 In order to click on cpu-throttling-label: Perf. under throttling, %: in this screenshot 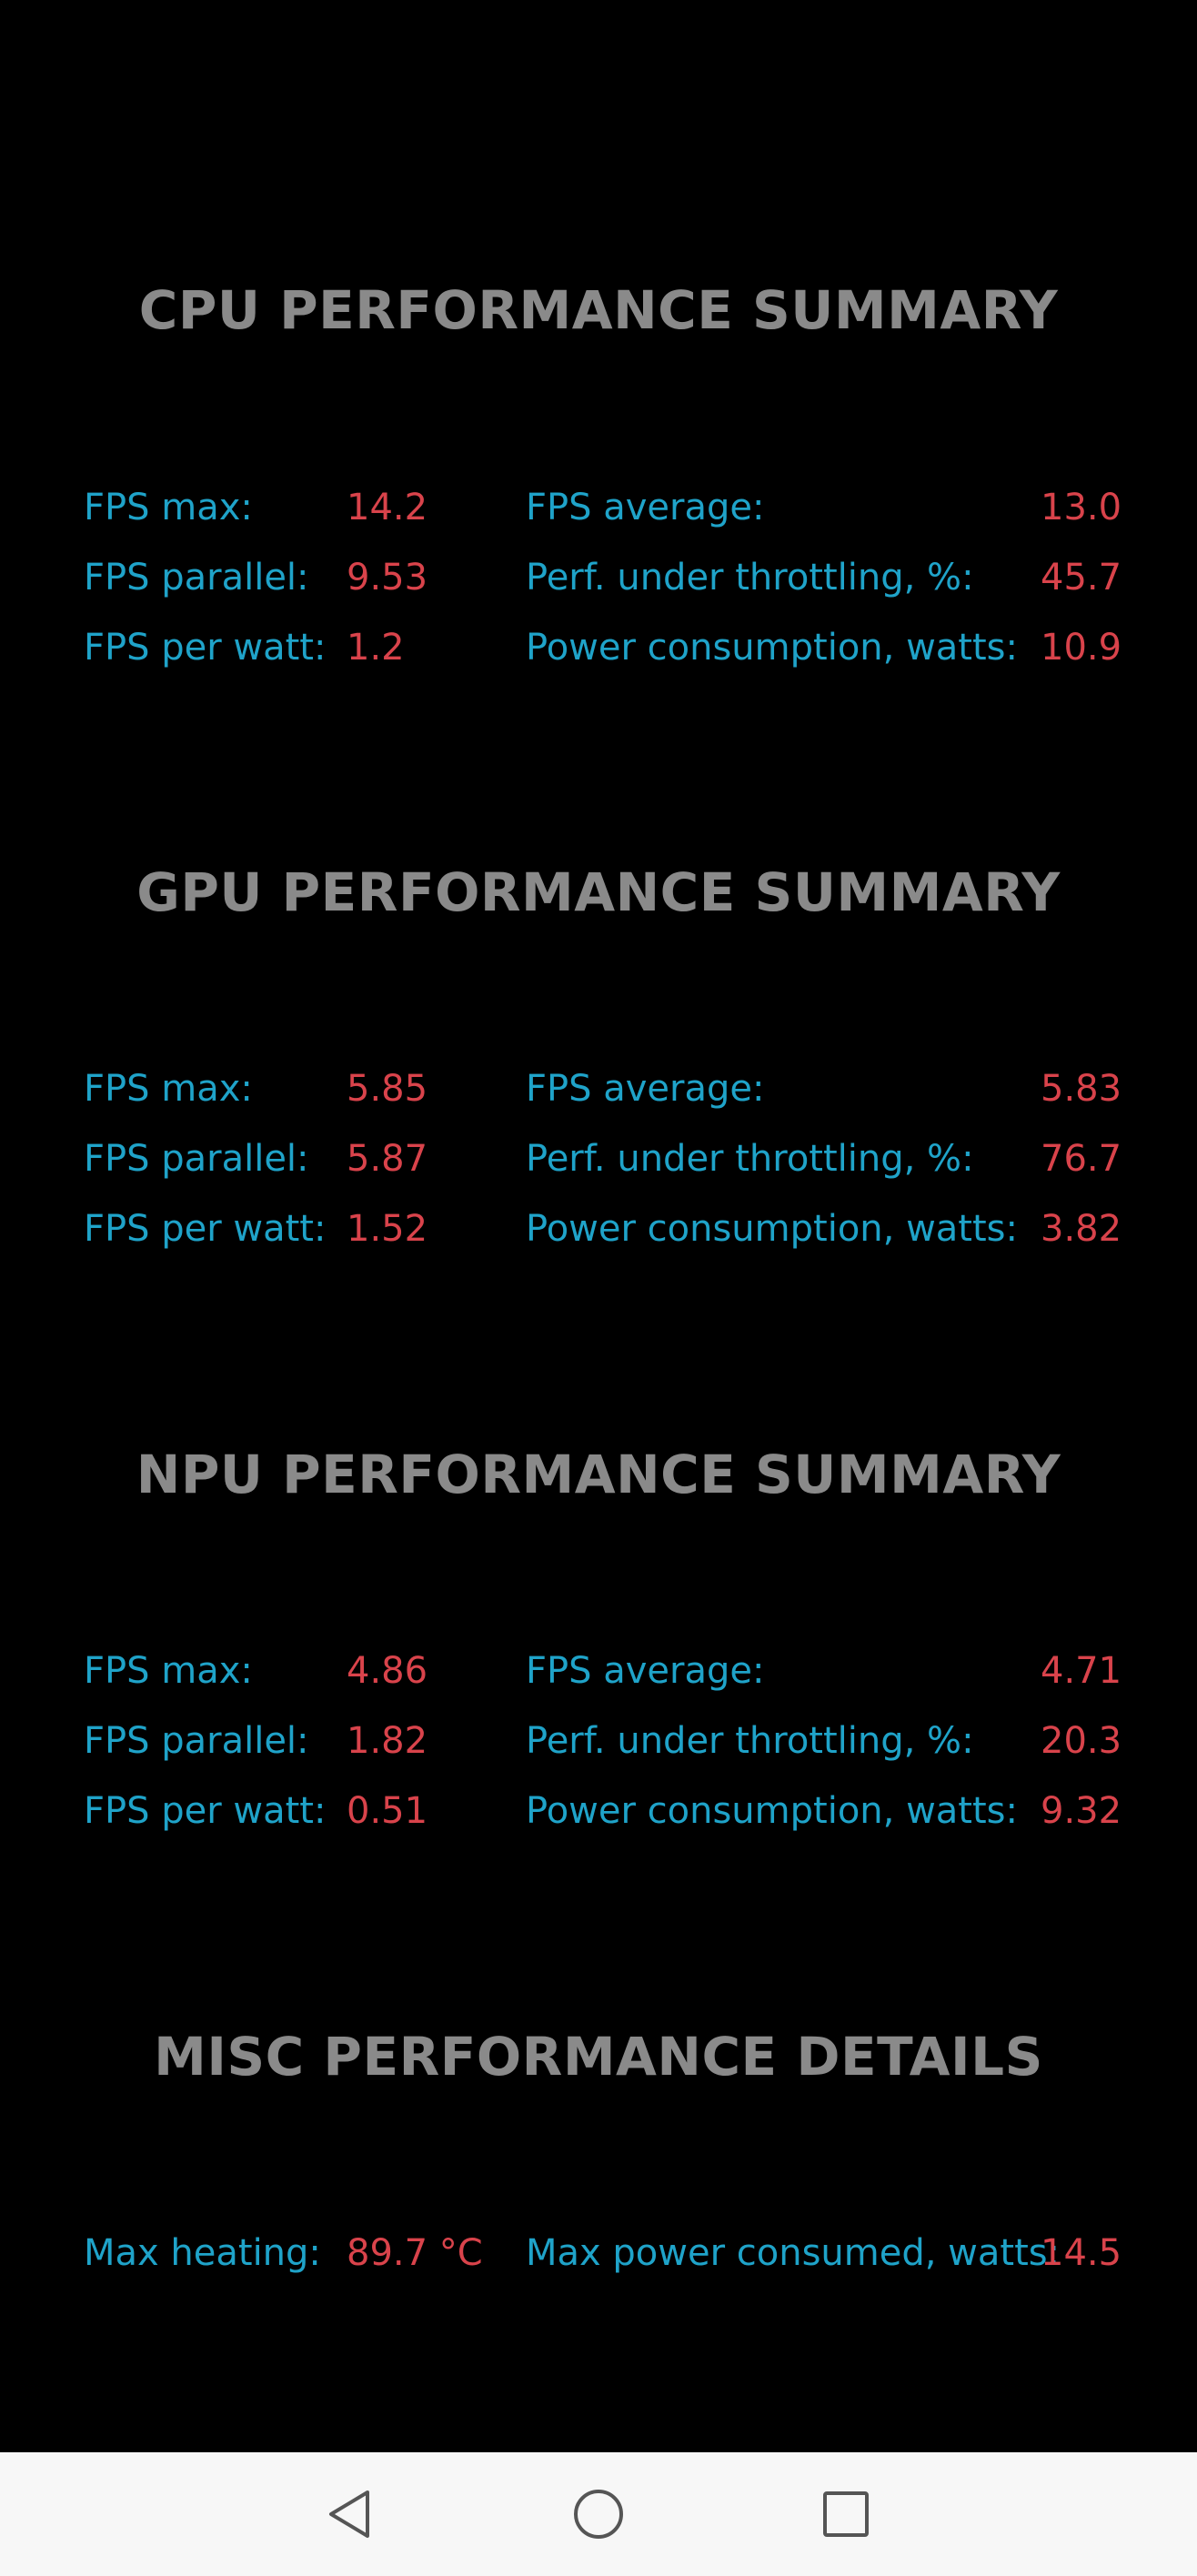, I will do `click(750, 578)`.